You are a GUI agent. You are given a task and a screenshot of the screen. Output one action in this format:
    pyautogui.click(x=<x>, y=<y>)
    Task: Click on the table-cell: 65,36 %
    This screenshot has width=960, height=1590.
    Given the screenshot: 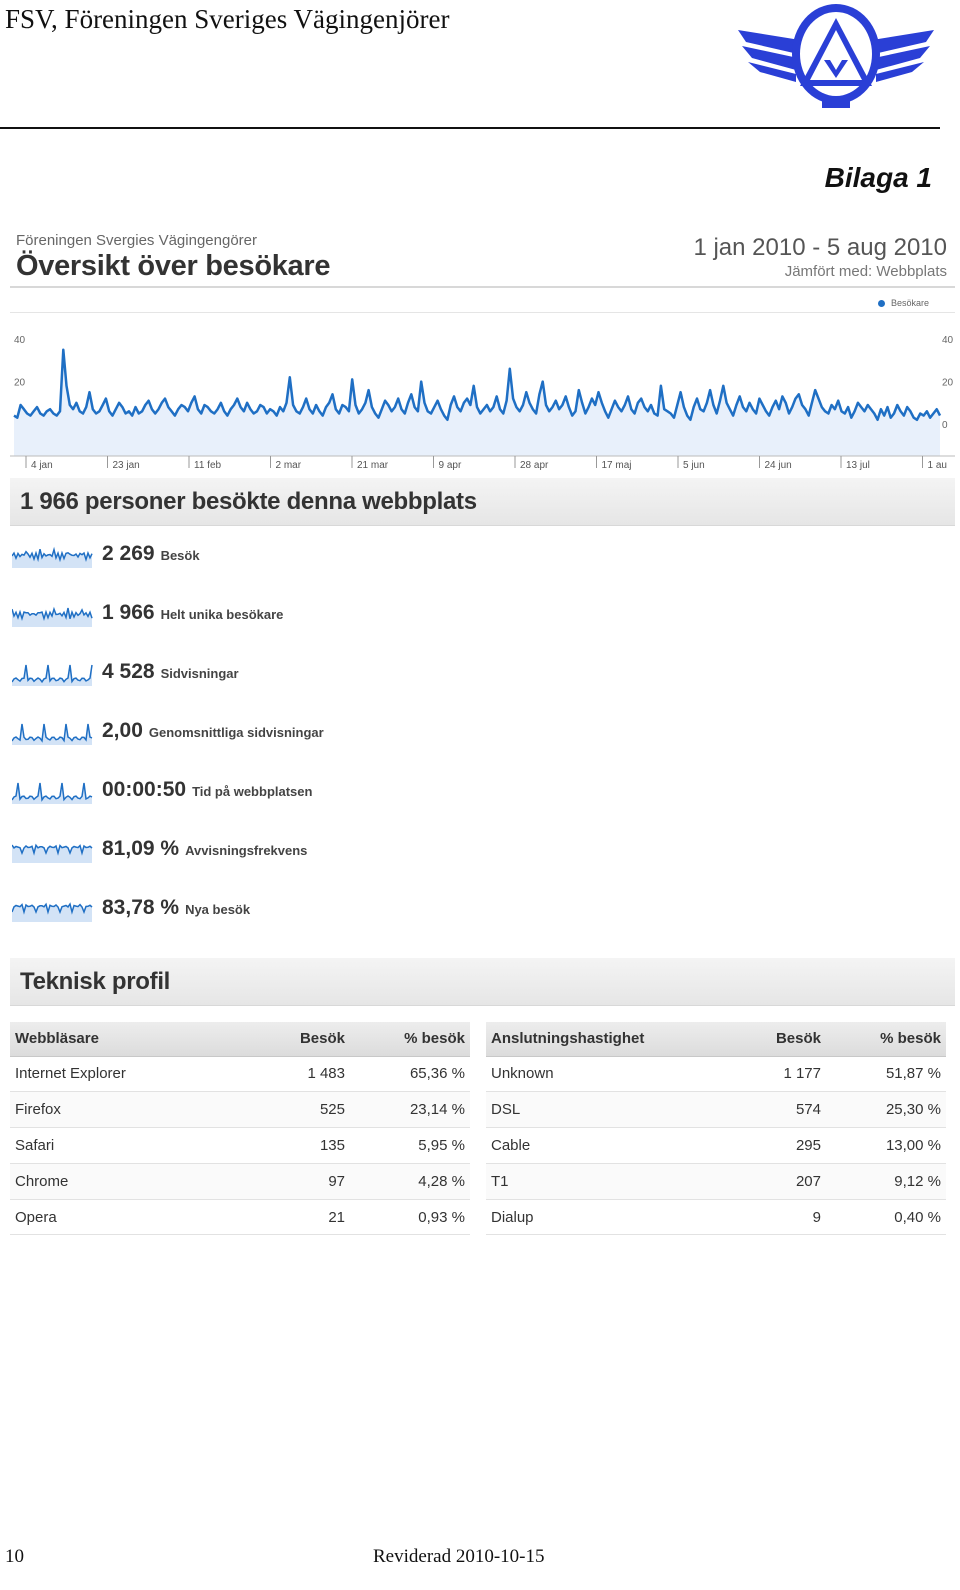 What is the action you would take?
    pyautogui.click(x=410, y=1074)
    